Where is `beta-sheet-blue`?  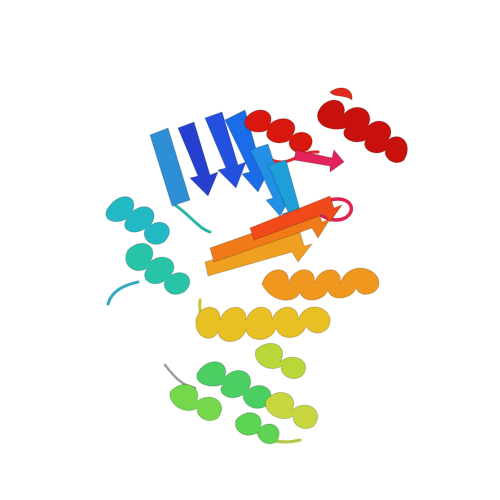 beta-sheet-blue is located at coordinates (229, 169).